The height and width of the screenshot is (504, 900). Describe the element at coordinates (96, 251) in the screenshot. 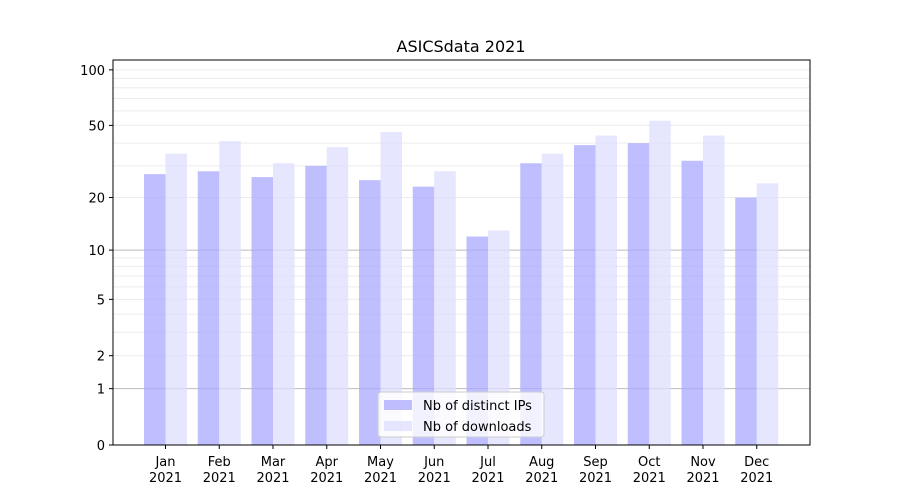

I see `y-tick-label: 10` at that location.